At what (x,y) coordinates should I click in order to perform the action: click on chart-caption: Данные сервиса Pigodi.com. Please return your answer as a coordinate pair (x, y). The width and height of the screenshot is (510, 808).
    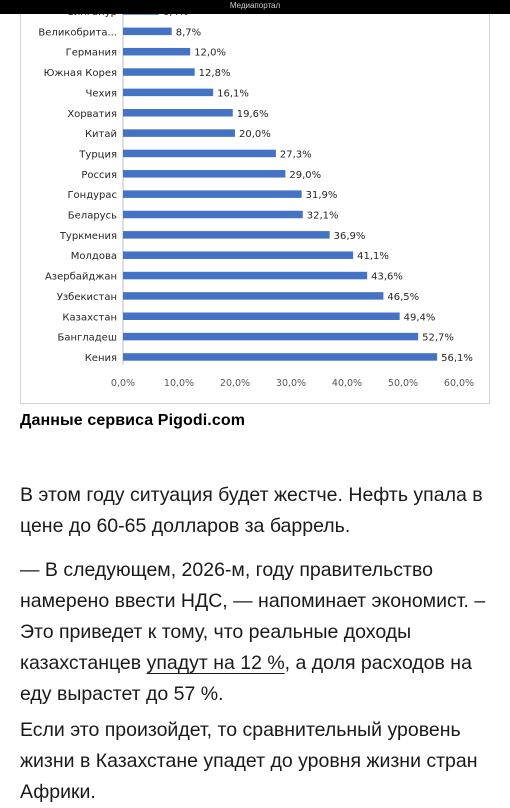
    Looking at the image, I should click on (133, 420).